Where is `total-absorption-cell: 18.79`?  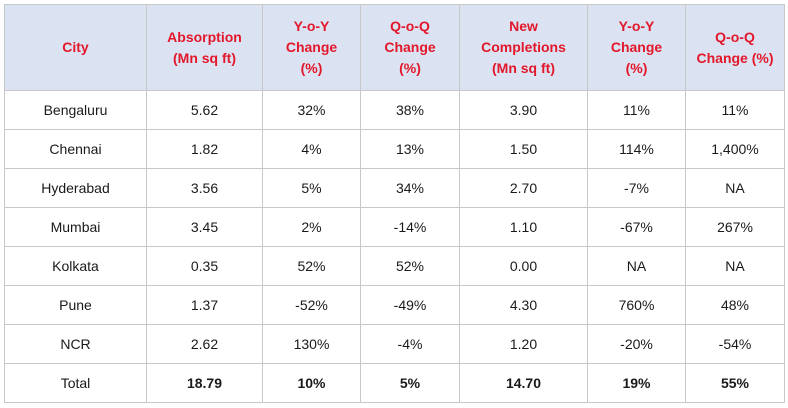 total-absorption-cell: 18.79 is located at coordinates (204, 383).